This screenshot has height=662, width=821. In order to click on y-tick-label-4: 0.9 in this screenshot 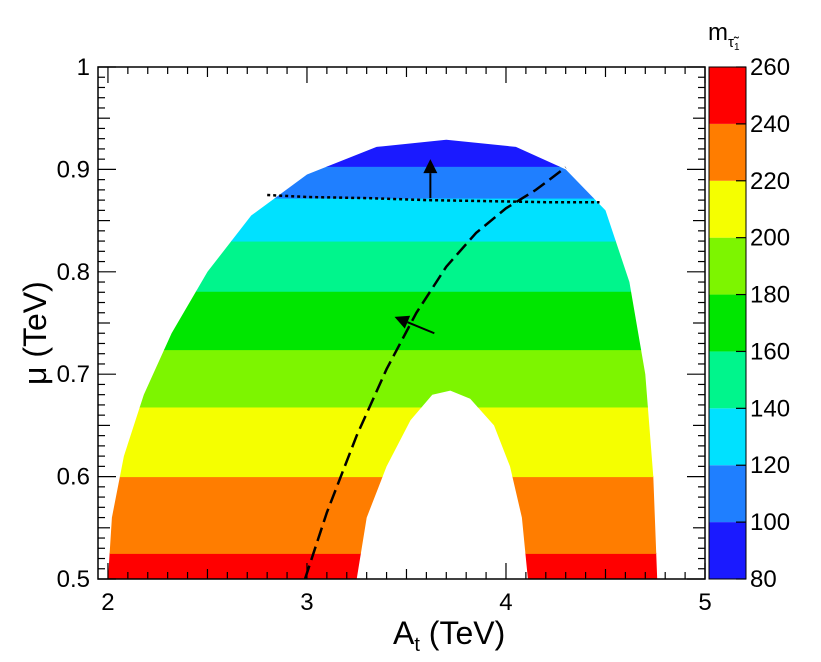, I will do `click(73, 169)`.